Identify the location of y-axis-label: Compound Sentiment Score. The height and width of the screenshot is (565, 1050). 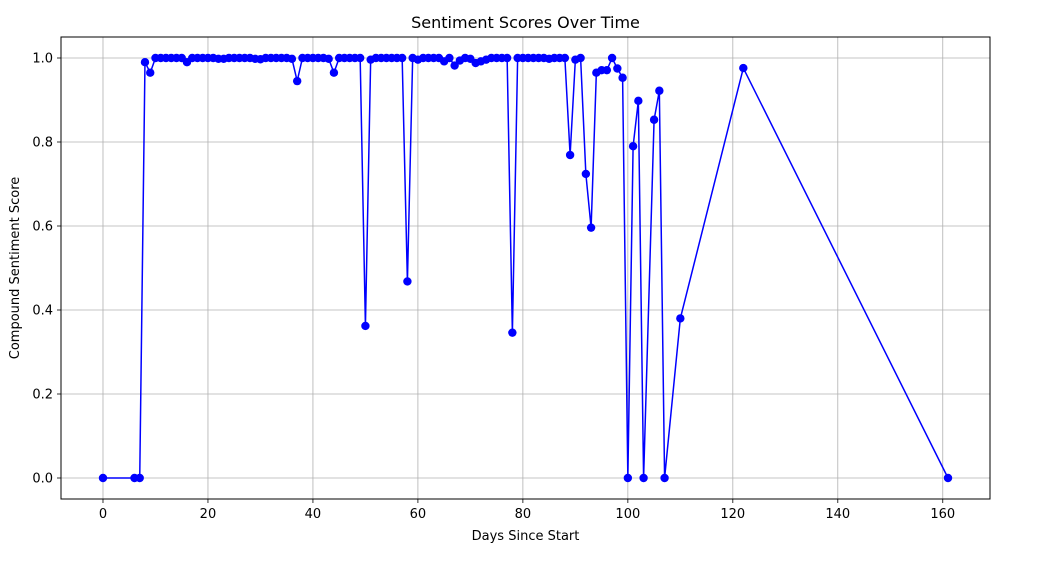
(15, 268).